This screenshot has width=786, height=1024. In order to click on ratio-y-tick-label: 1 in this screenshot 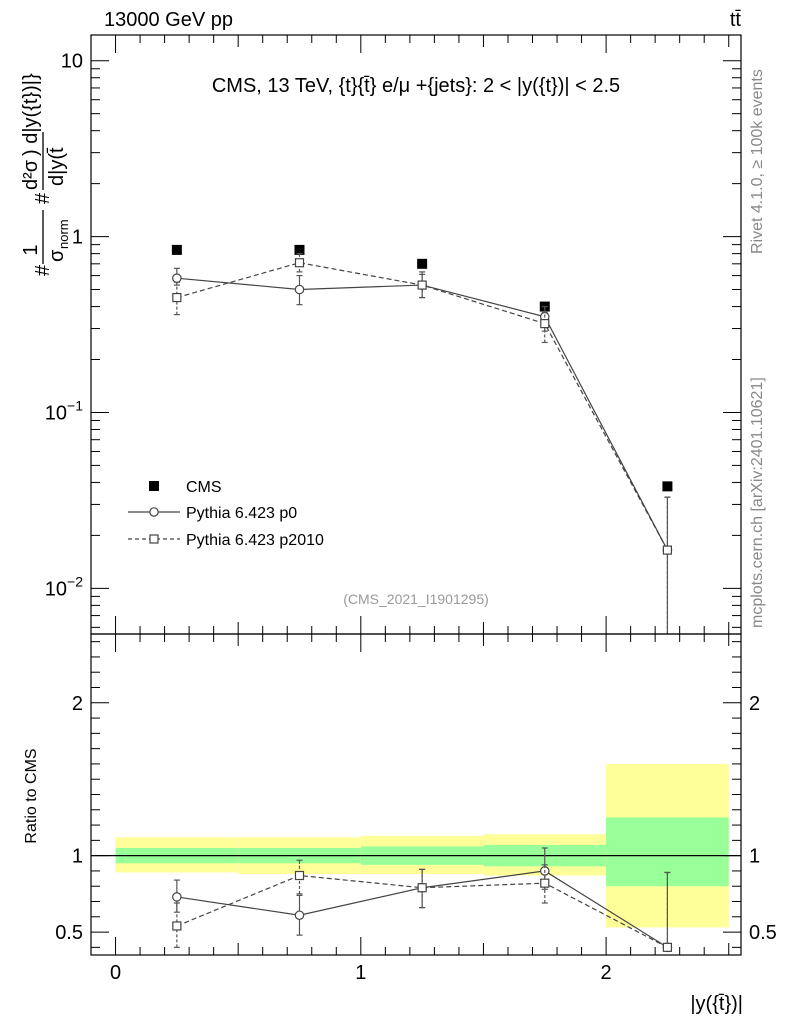, I will do `click(77, 857)`.